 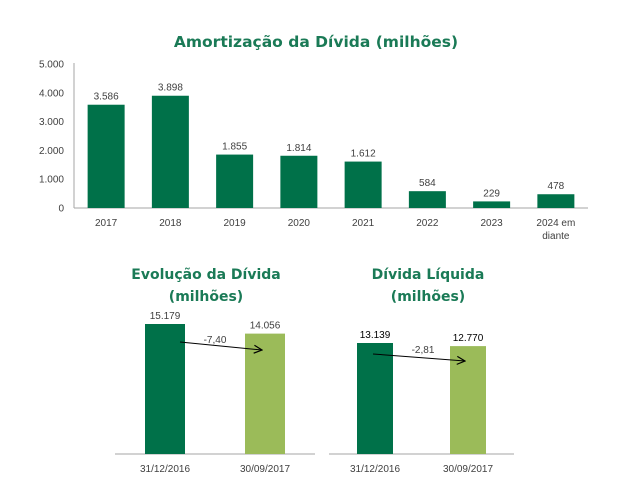 I want to click on bar-value-label: 12.770, so click(x=468, y=338).